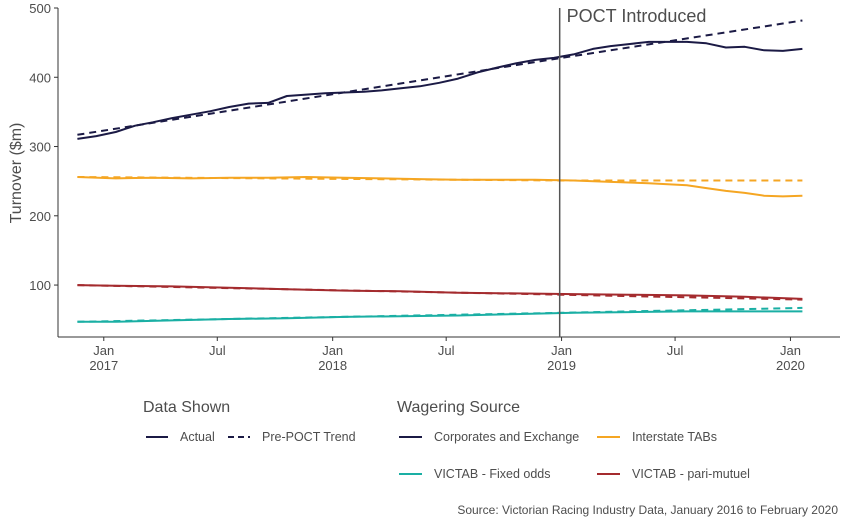 The image size is (850, 525). I want to click on x-tick-label: 2020, so click(790, 365).